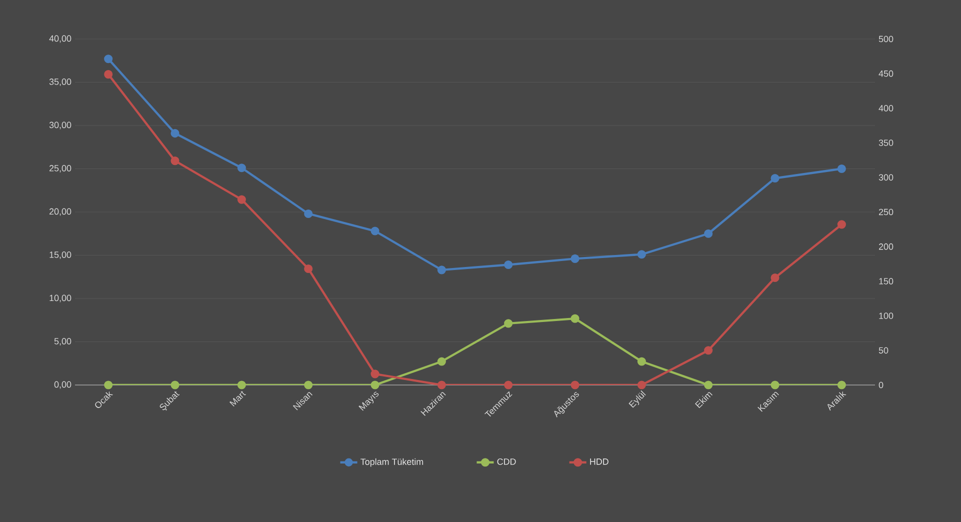 This screenshot has width=961, height=522. What do you see at coordinates (392, 462) in the screenshot?
I see `legend-label: Toplam Tüketim` at bounding box center [392, 462].